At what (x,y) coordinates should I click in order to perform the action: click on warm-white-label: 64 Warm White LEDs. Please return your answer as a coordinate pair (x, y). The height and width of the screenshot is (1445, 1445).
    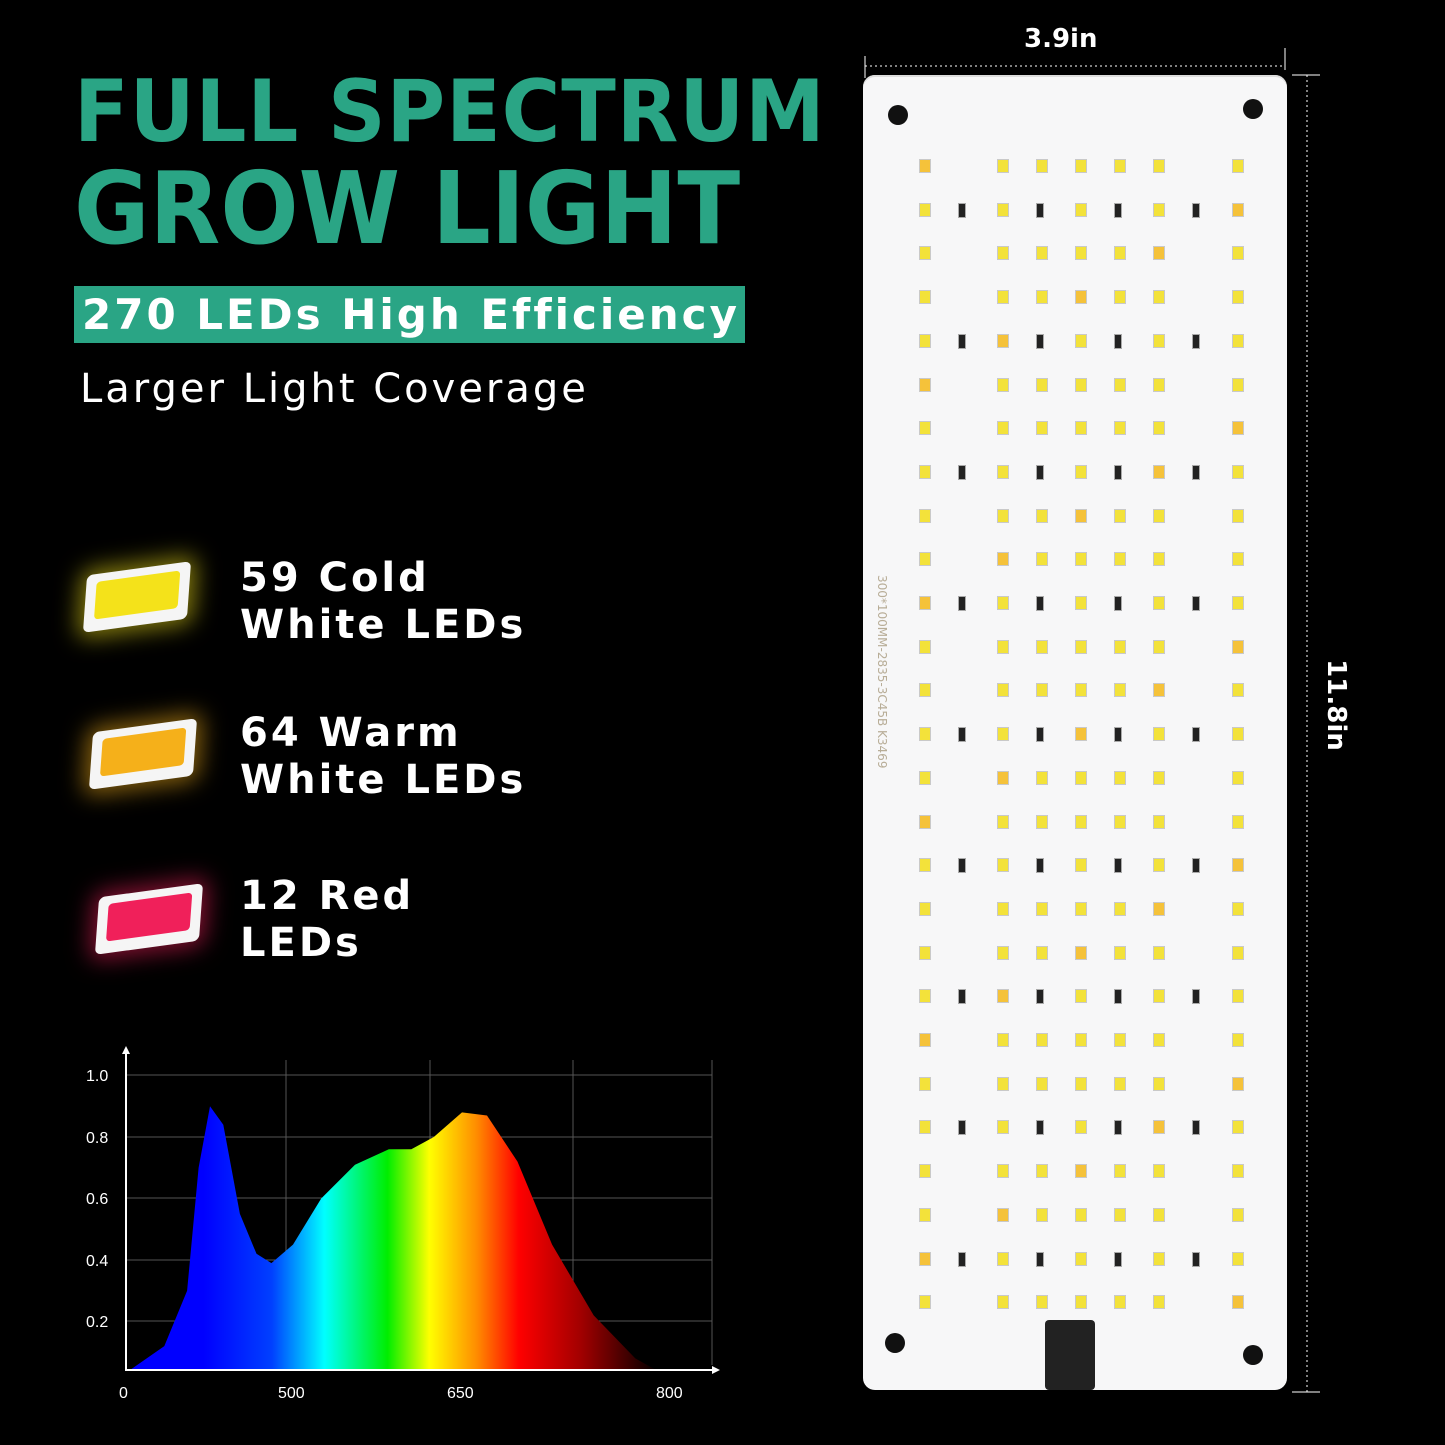
    Looking at the image, I should click on (383, 757).